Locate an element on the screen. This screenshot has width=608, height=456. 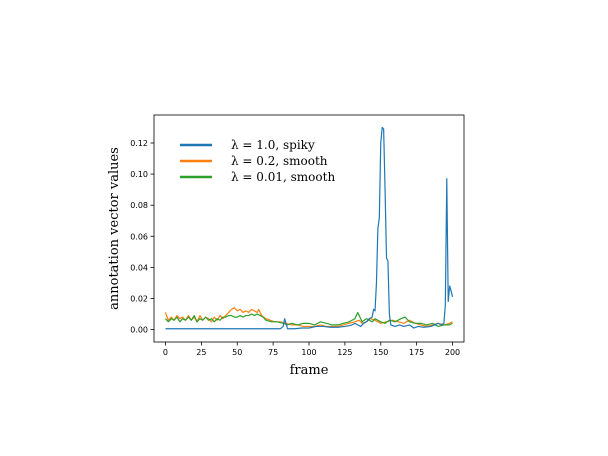
x-tick-label: 25 is located at coordinates (201, 352).